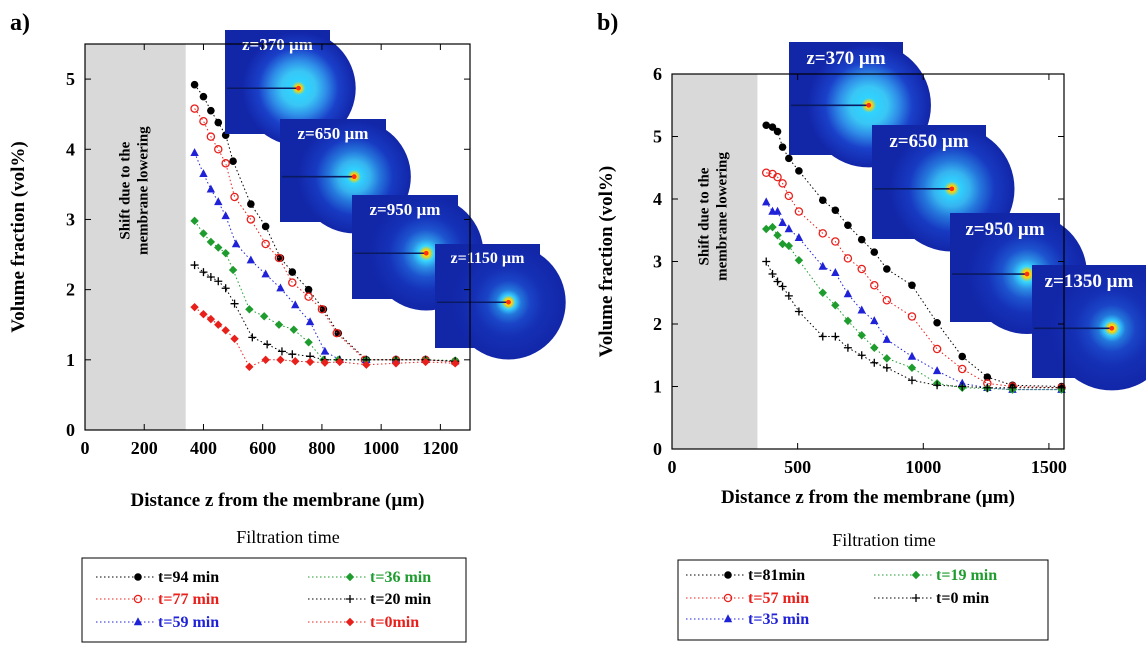 This screenshot has width=1146, height=646. Describe the element at coordinates (70, 430) in the screenshot. I see `y-tick-label: 0` at that location.